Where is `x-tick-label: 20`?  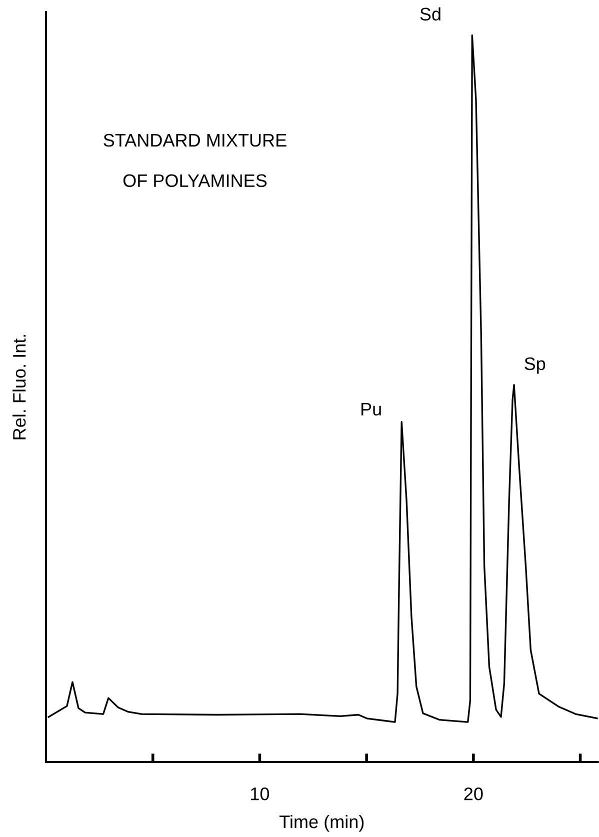 x-tick-label: 20 is located at coordinates (473, 793).